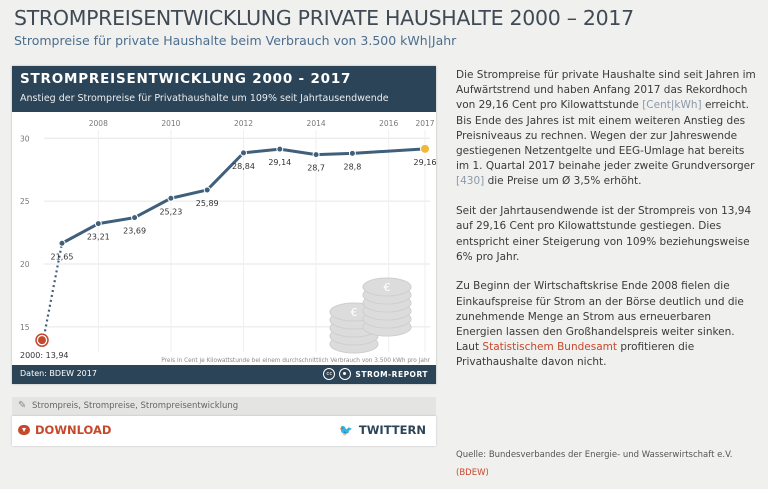  I want to click on y-tick-label: 30, so click(25, 138).